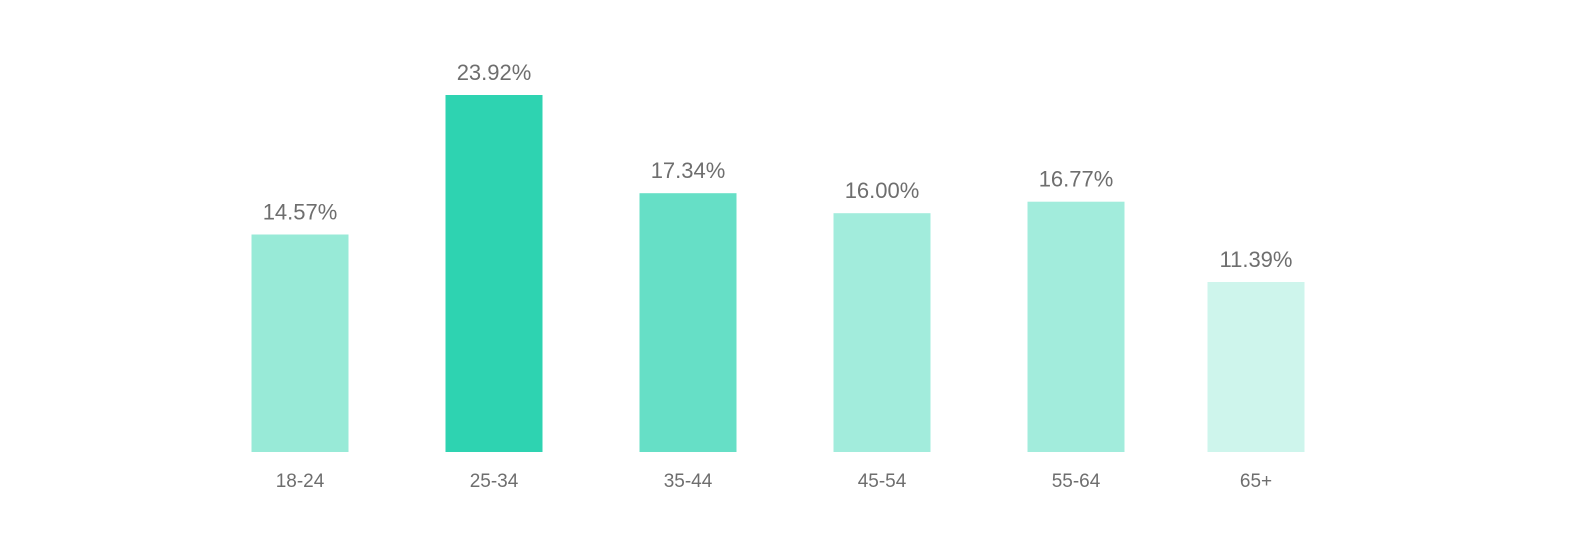  Describe the element at coordinates (688, 170) in the screenshot. I see `value-label-35-44: 17.34%` at that location.